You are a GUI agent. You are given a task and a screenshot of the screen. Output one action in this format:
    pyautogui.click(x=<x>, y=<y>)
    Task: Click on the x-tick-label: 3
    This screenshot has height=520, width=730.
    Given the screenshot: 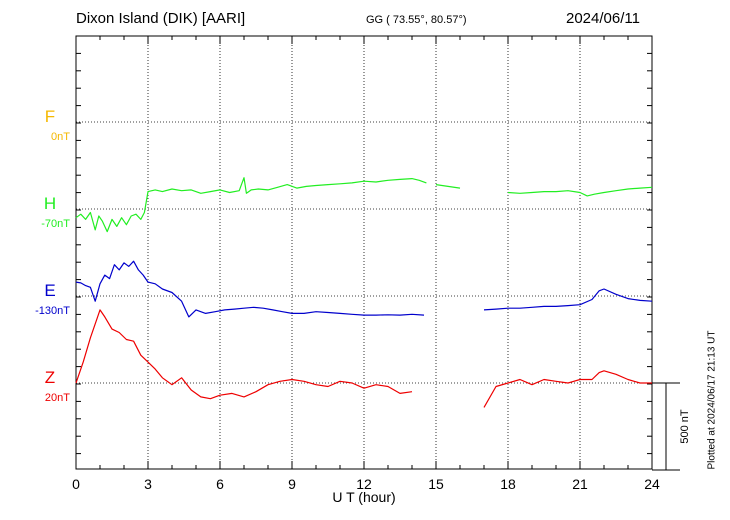 What is the action you would take?
    pyautogui.click(x=148, y=484)
    